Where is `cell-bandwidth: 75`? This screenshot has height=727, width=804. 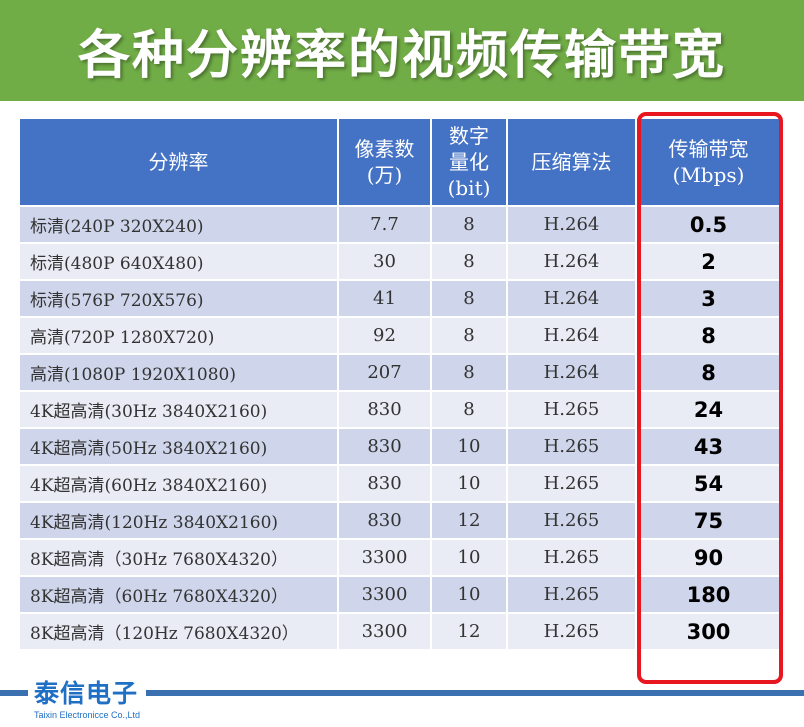 cell-bandwidth: 75 is located at coordinates (708, 520).